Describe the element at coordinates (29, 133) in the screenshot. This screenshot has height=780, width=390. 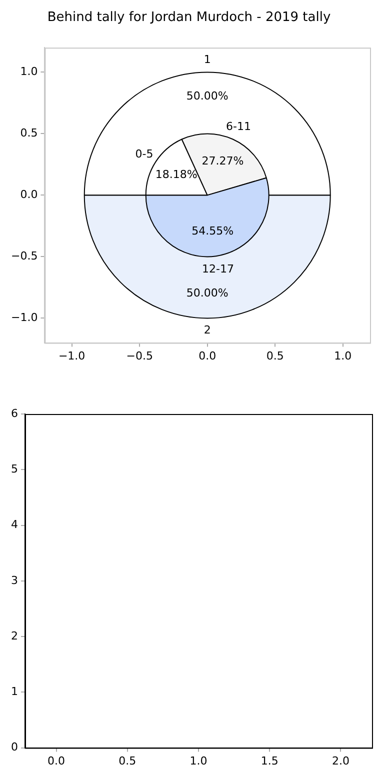
I see `y-tick-label: 0.5` at that location.